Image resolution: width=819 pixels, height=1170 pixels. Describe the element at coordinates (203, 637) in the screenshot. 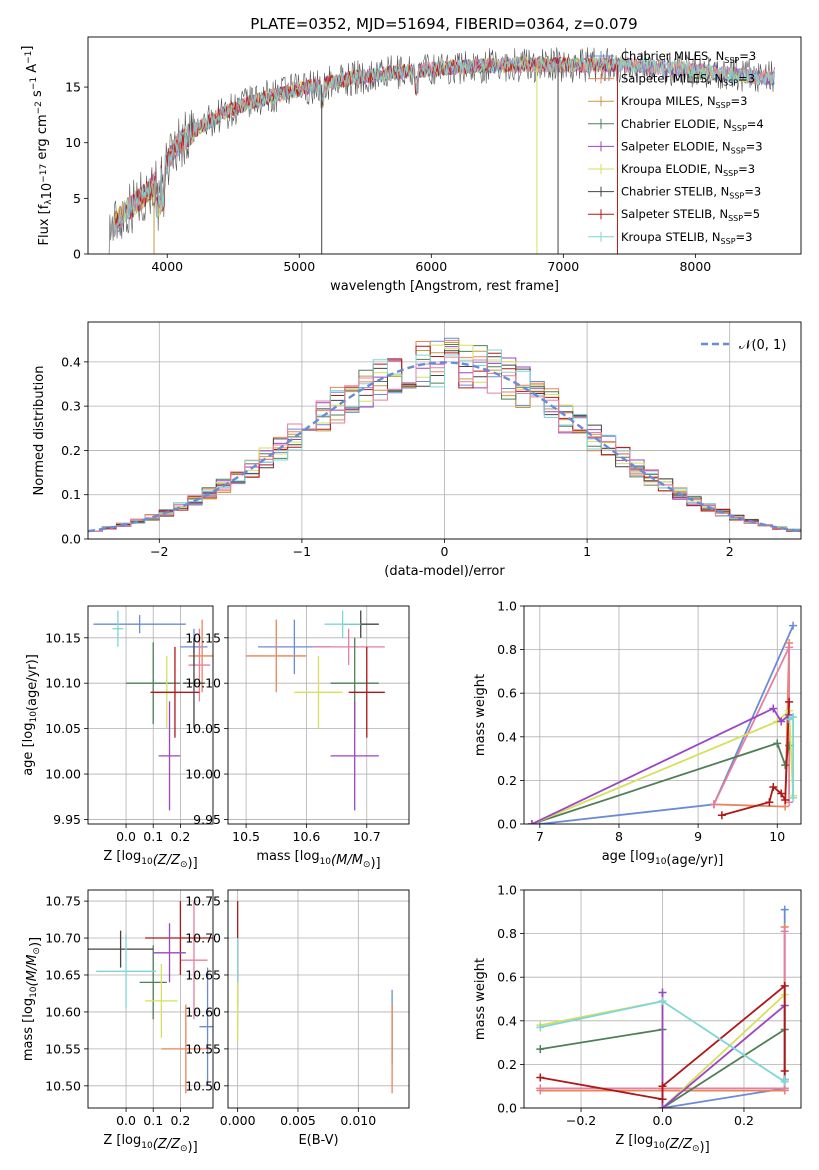

I see `y-tick-label: 10.15` at that location.